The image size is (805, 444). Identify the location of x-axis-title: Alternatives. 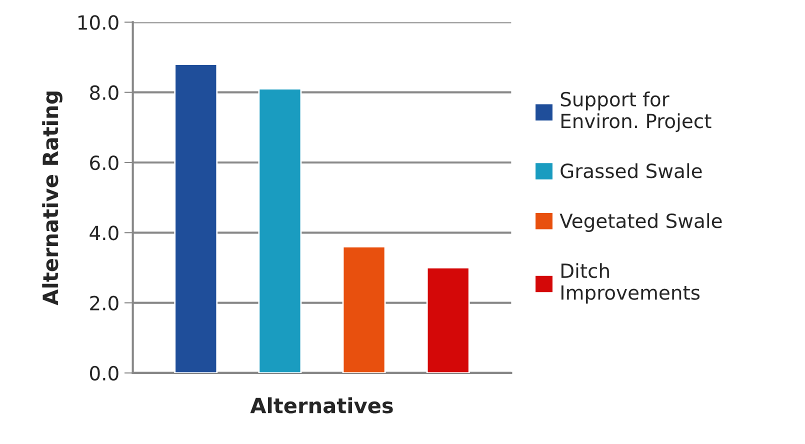
(321, 405).